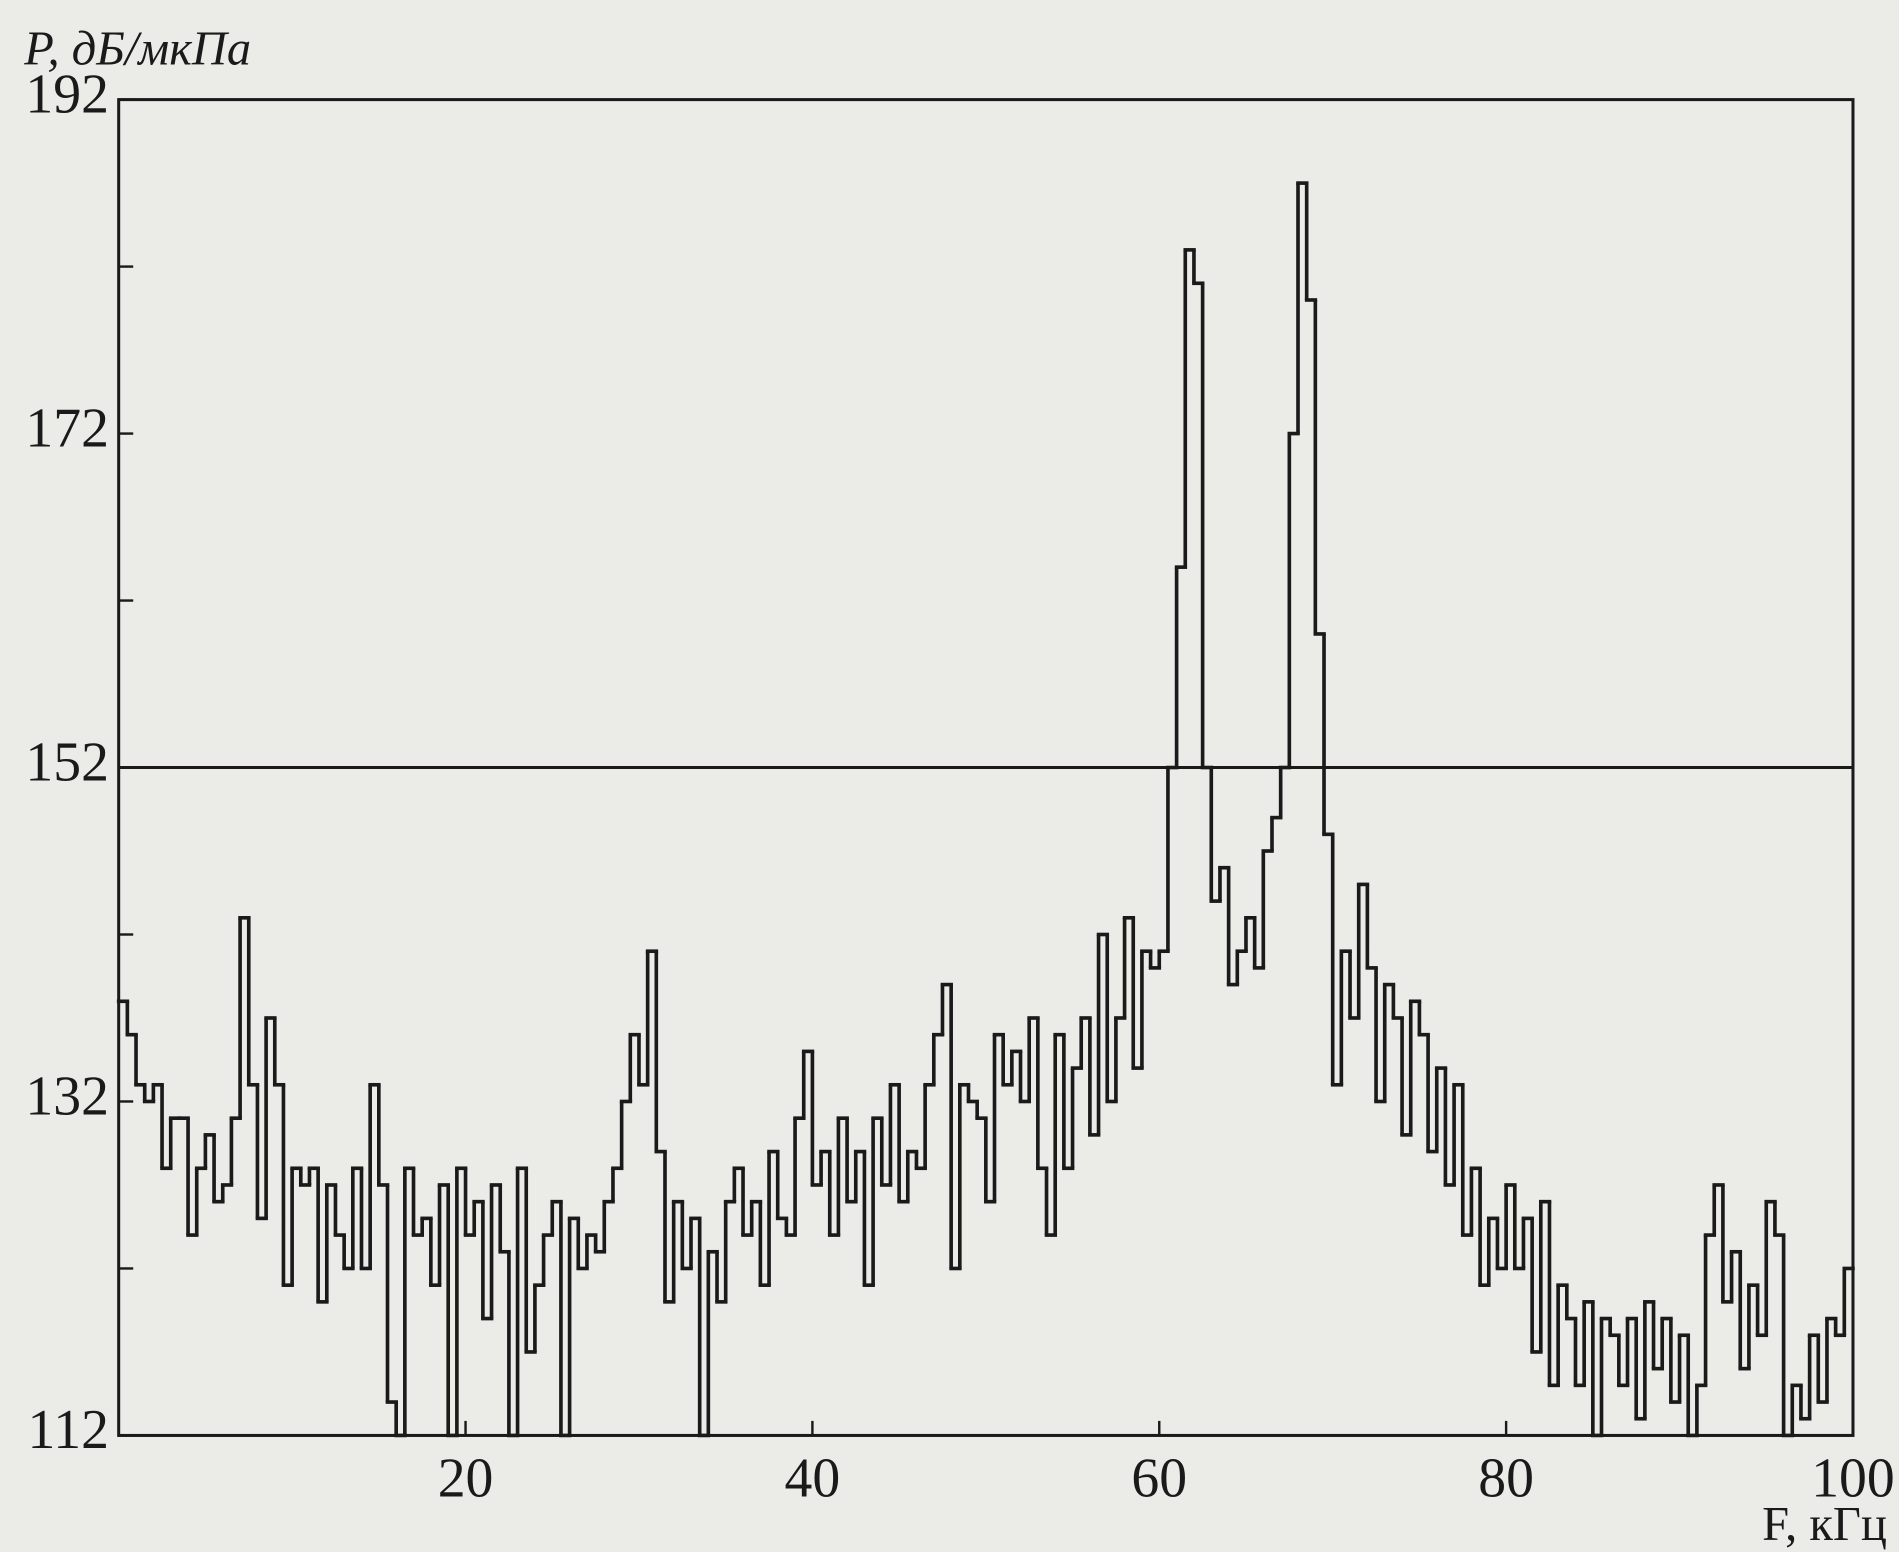 The width and height of the screenshot is (1899, 1552). Describe the element at coordinates (67, 94) in the screenshot. I see `y-tick-label: 192` at that location.